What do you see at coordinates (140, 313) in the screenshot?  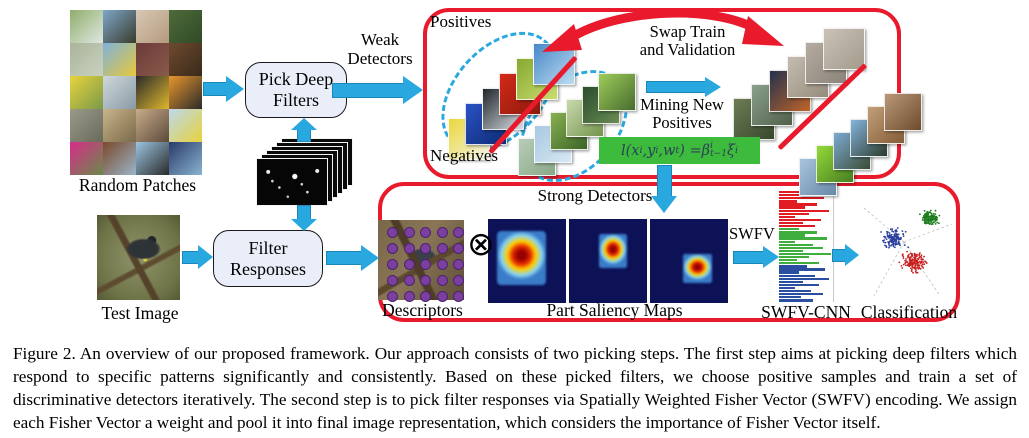 I see `test-image-label: Test Image` at bounding box center [140, 313].